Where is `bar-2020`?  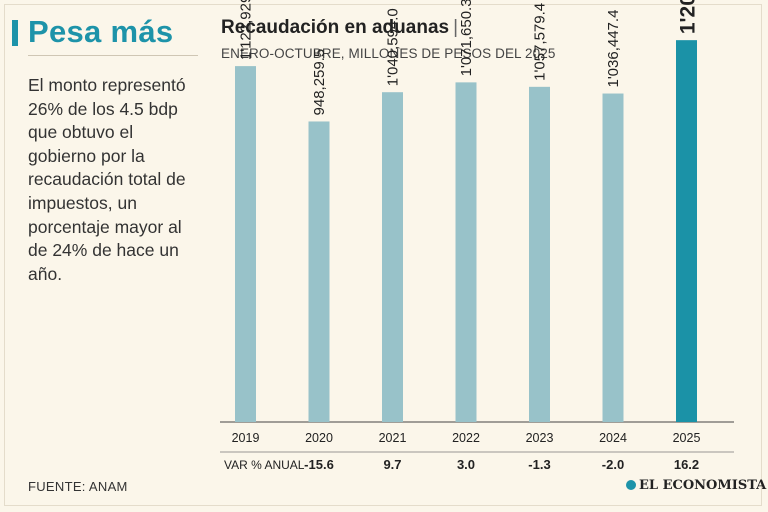
bar-2020 is located at coordinates (319, 272).